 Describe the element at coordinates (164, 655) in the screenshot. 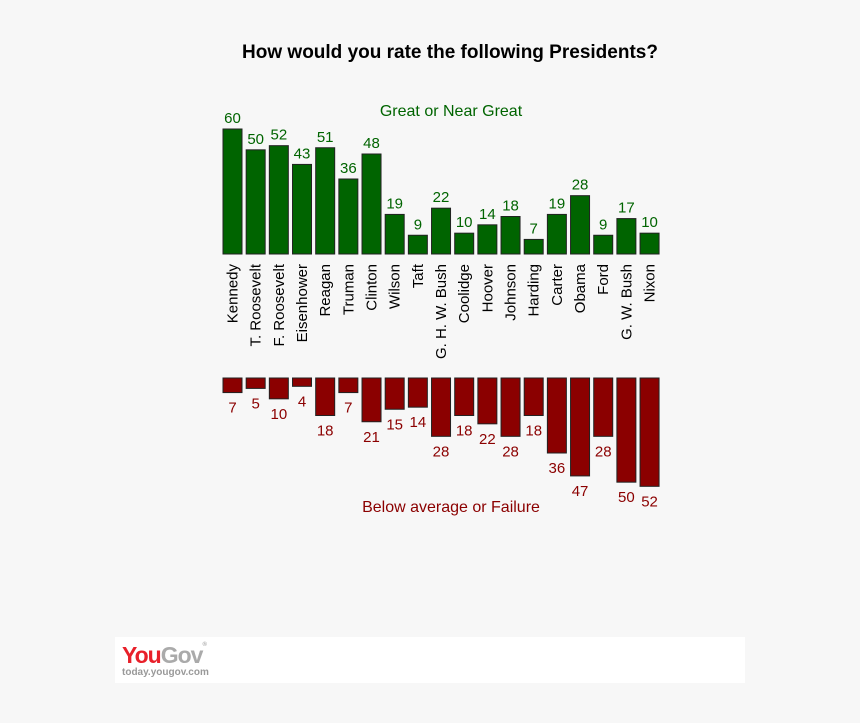

I see `yougov-logo: YouGov®` at that location.